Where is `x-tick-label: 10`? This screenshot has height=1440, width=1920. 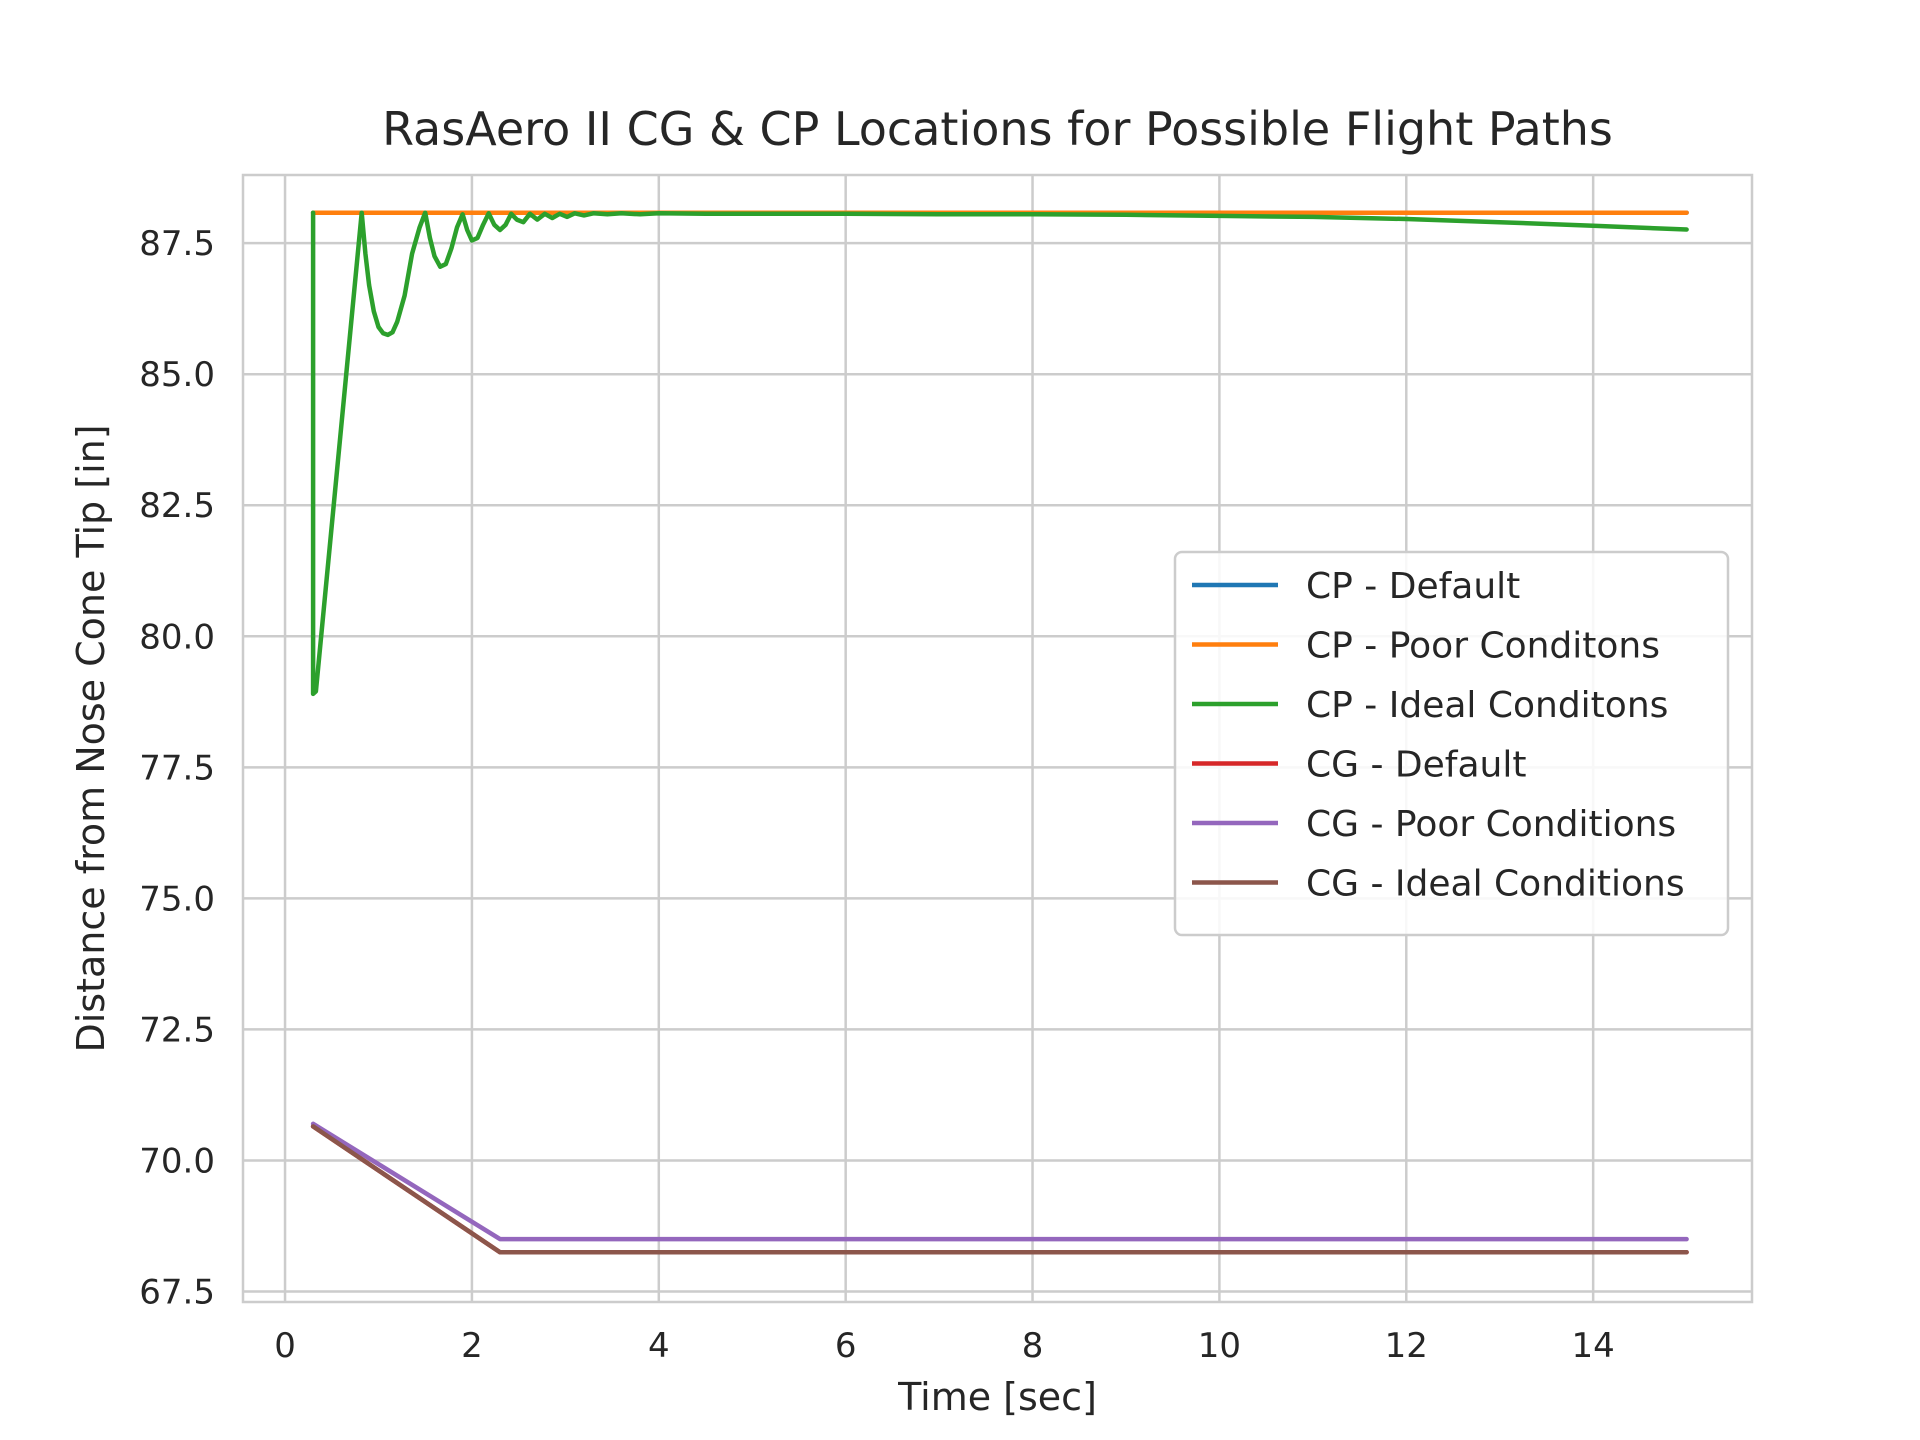 x-tick-label: 10 is located at coordinates (1219, 1346).